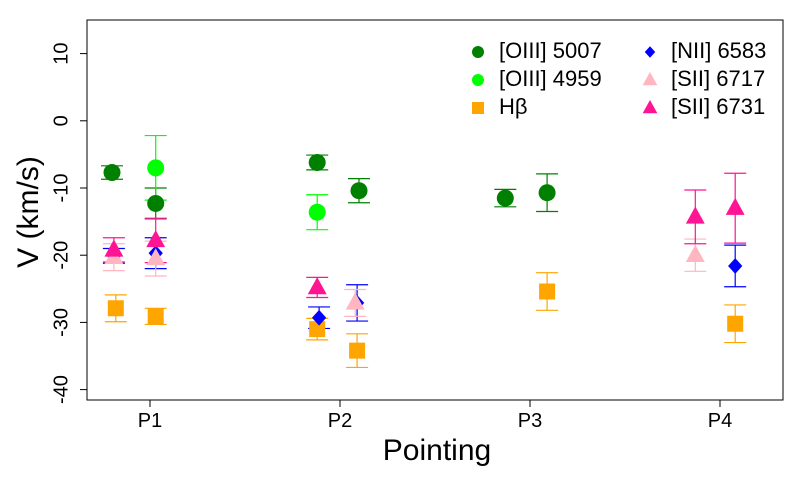 This screenshot has width=800, height=480. I want to click on y-axis: 10 0 -10 -20 -30 -40, so click(68, 223).